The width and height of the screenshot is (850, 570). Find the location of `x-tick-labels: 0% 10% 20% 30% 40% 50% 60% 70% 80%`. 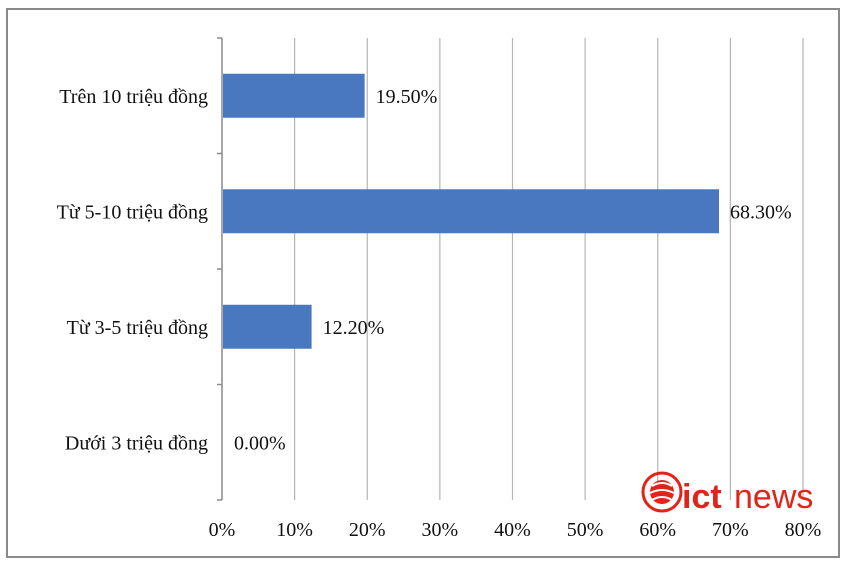

x-tick-labels: 0% 10% 20% 30% 40% 50% 60% 70% 80% is located at coordinates (515, 530).